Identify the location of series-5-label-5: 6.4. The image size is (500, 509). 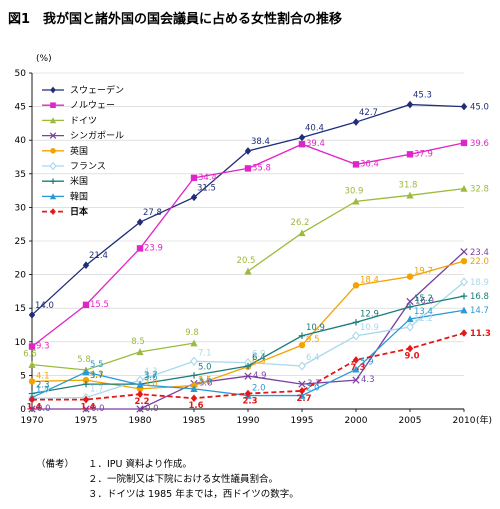
(313, 358).